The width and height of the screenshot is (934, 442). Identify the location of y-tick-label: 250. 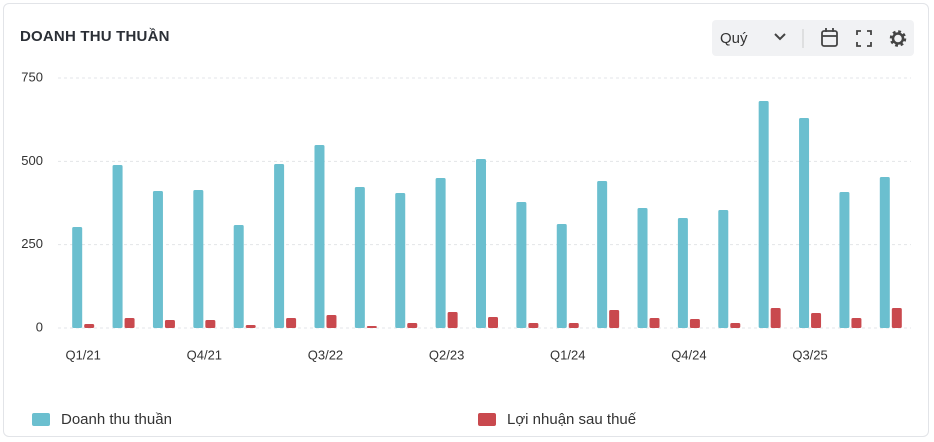
(32, 243).